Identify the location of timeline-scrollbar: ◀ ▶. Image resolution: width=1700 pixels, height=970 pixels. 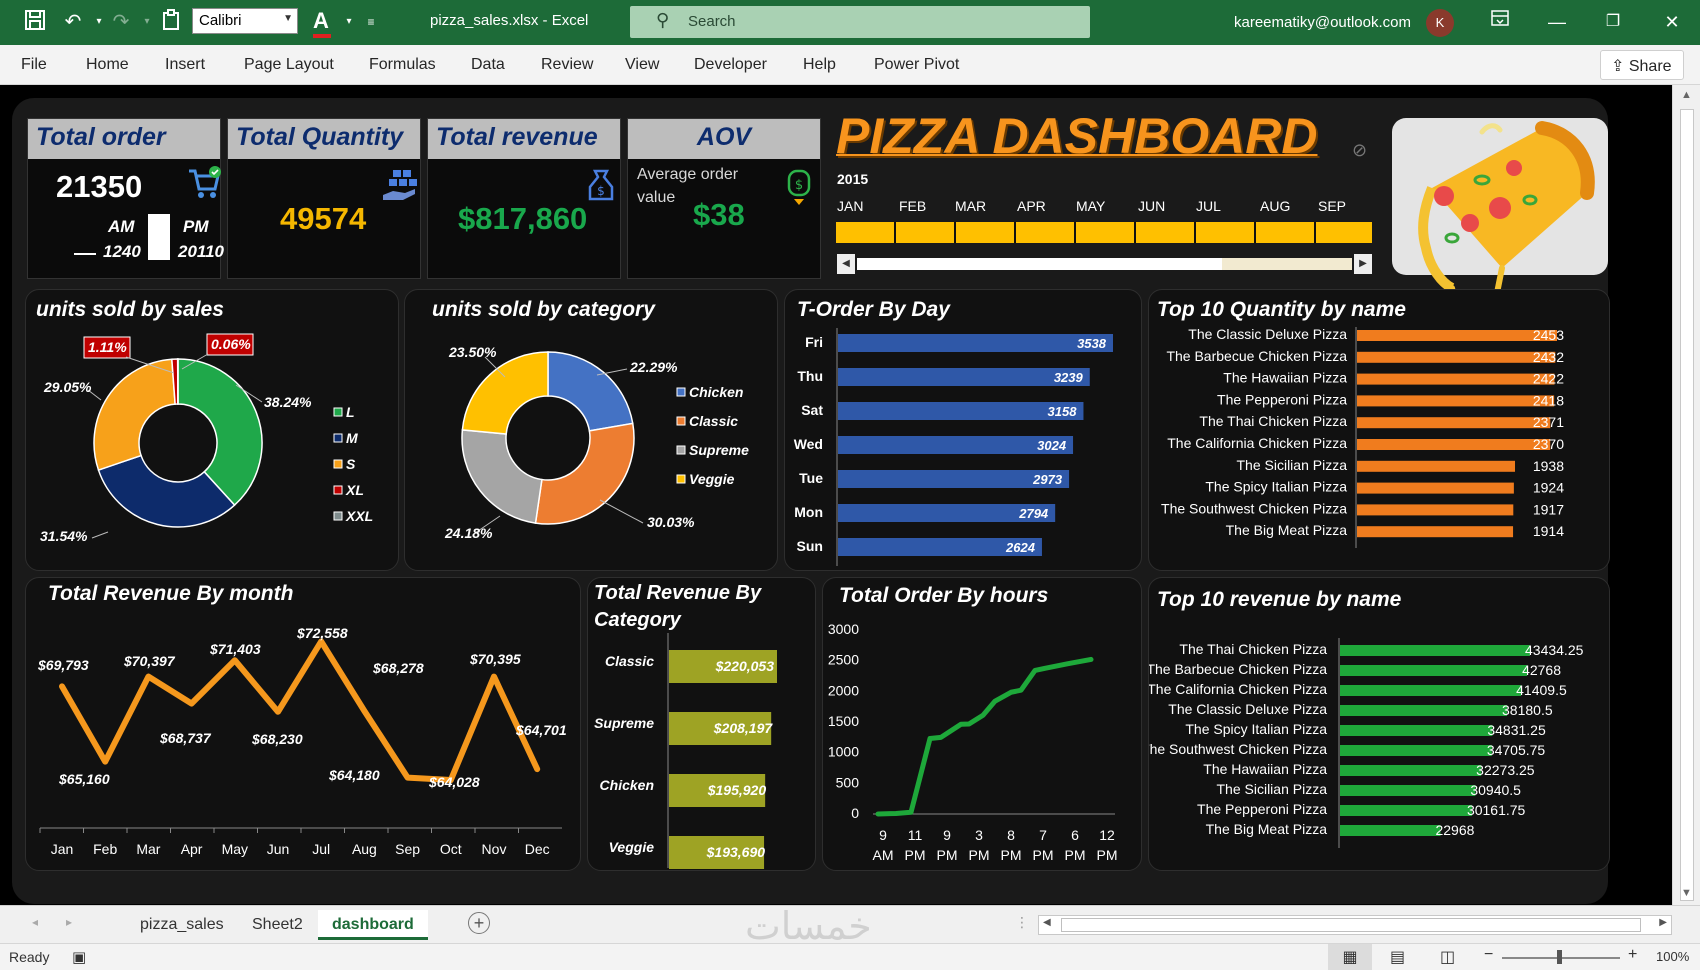
(1104, 264).